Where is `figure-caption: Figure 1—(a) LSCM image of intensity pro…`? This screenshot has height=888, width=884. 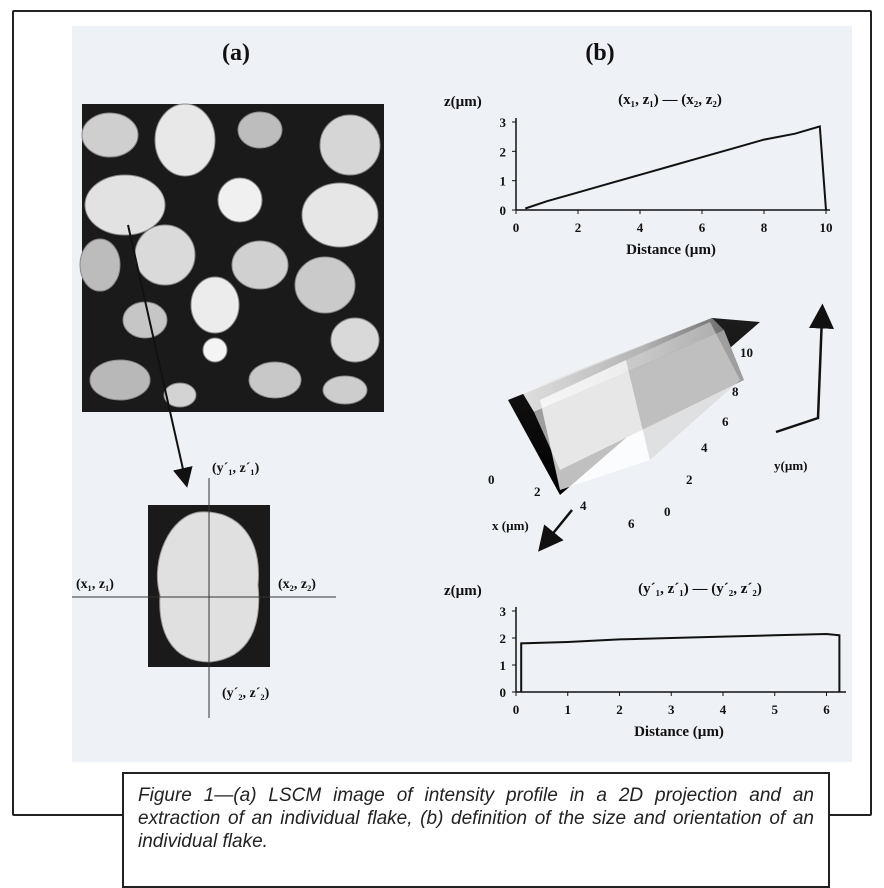
figure-caption: Figure 1—(a) LSCM image of intensity pro… is located at coordinates (476, 818).